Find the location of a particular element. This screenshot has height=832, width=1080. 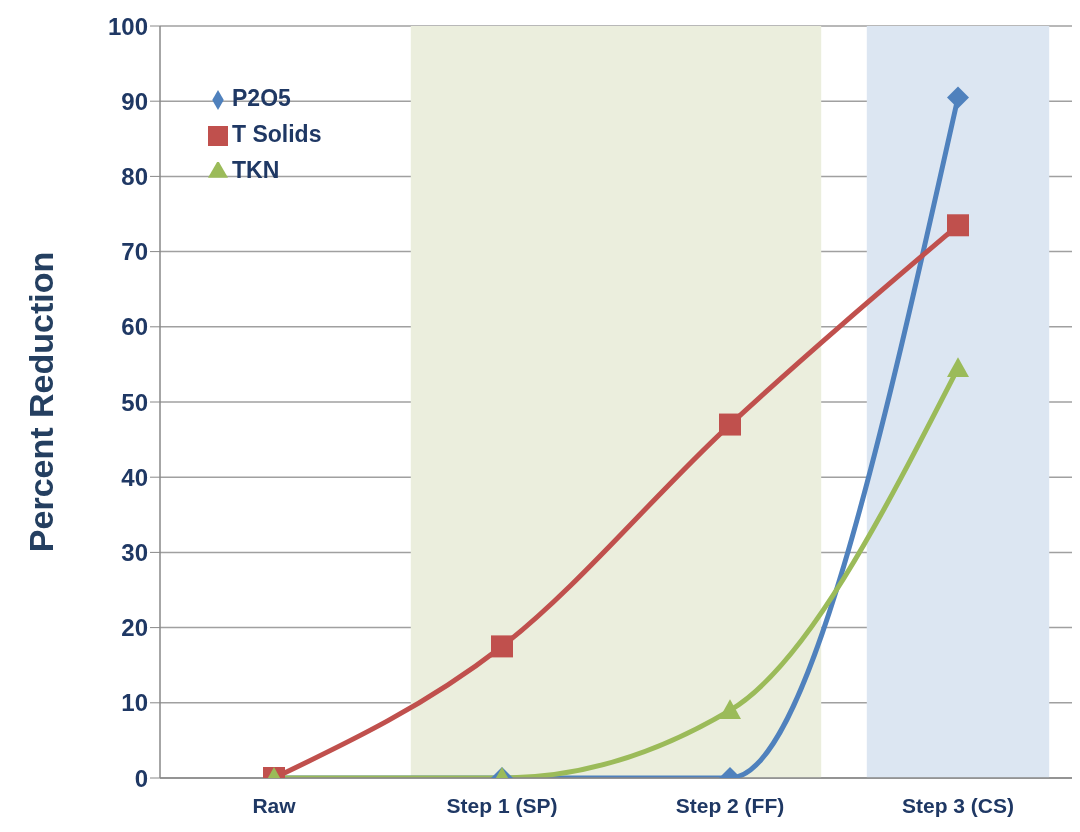

y-tick-label: 80 is located at coordinates (134, 176).